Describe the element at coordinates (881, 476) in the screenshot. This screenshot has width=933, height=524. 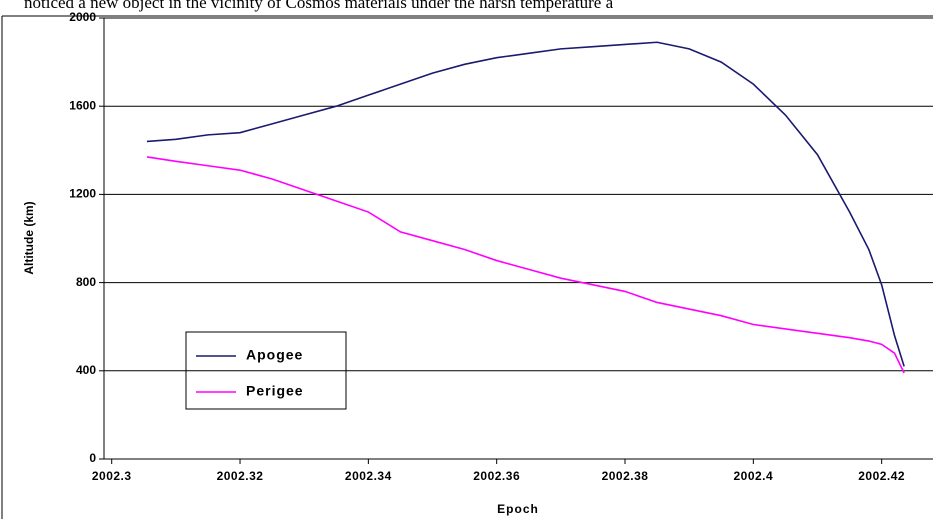
I see `x-tick-label: 2002.42` at that location.